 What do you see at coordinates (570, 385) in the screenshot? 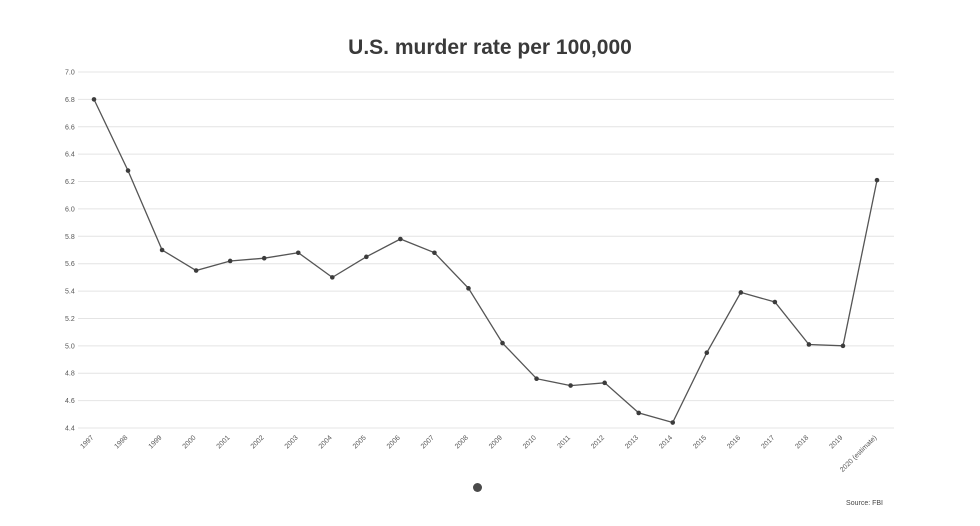
I see `data-point-2011` at bounding box center [570, 385].